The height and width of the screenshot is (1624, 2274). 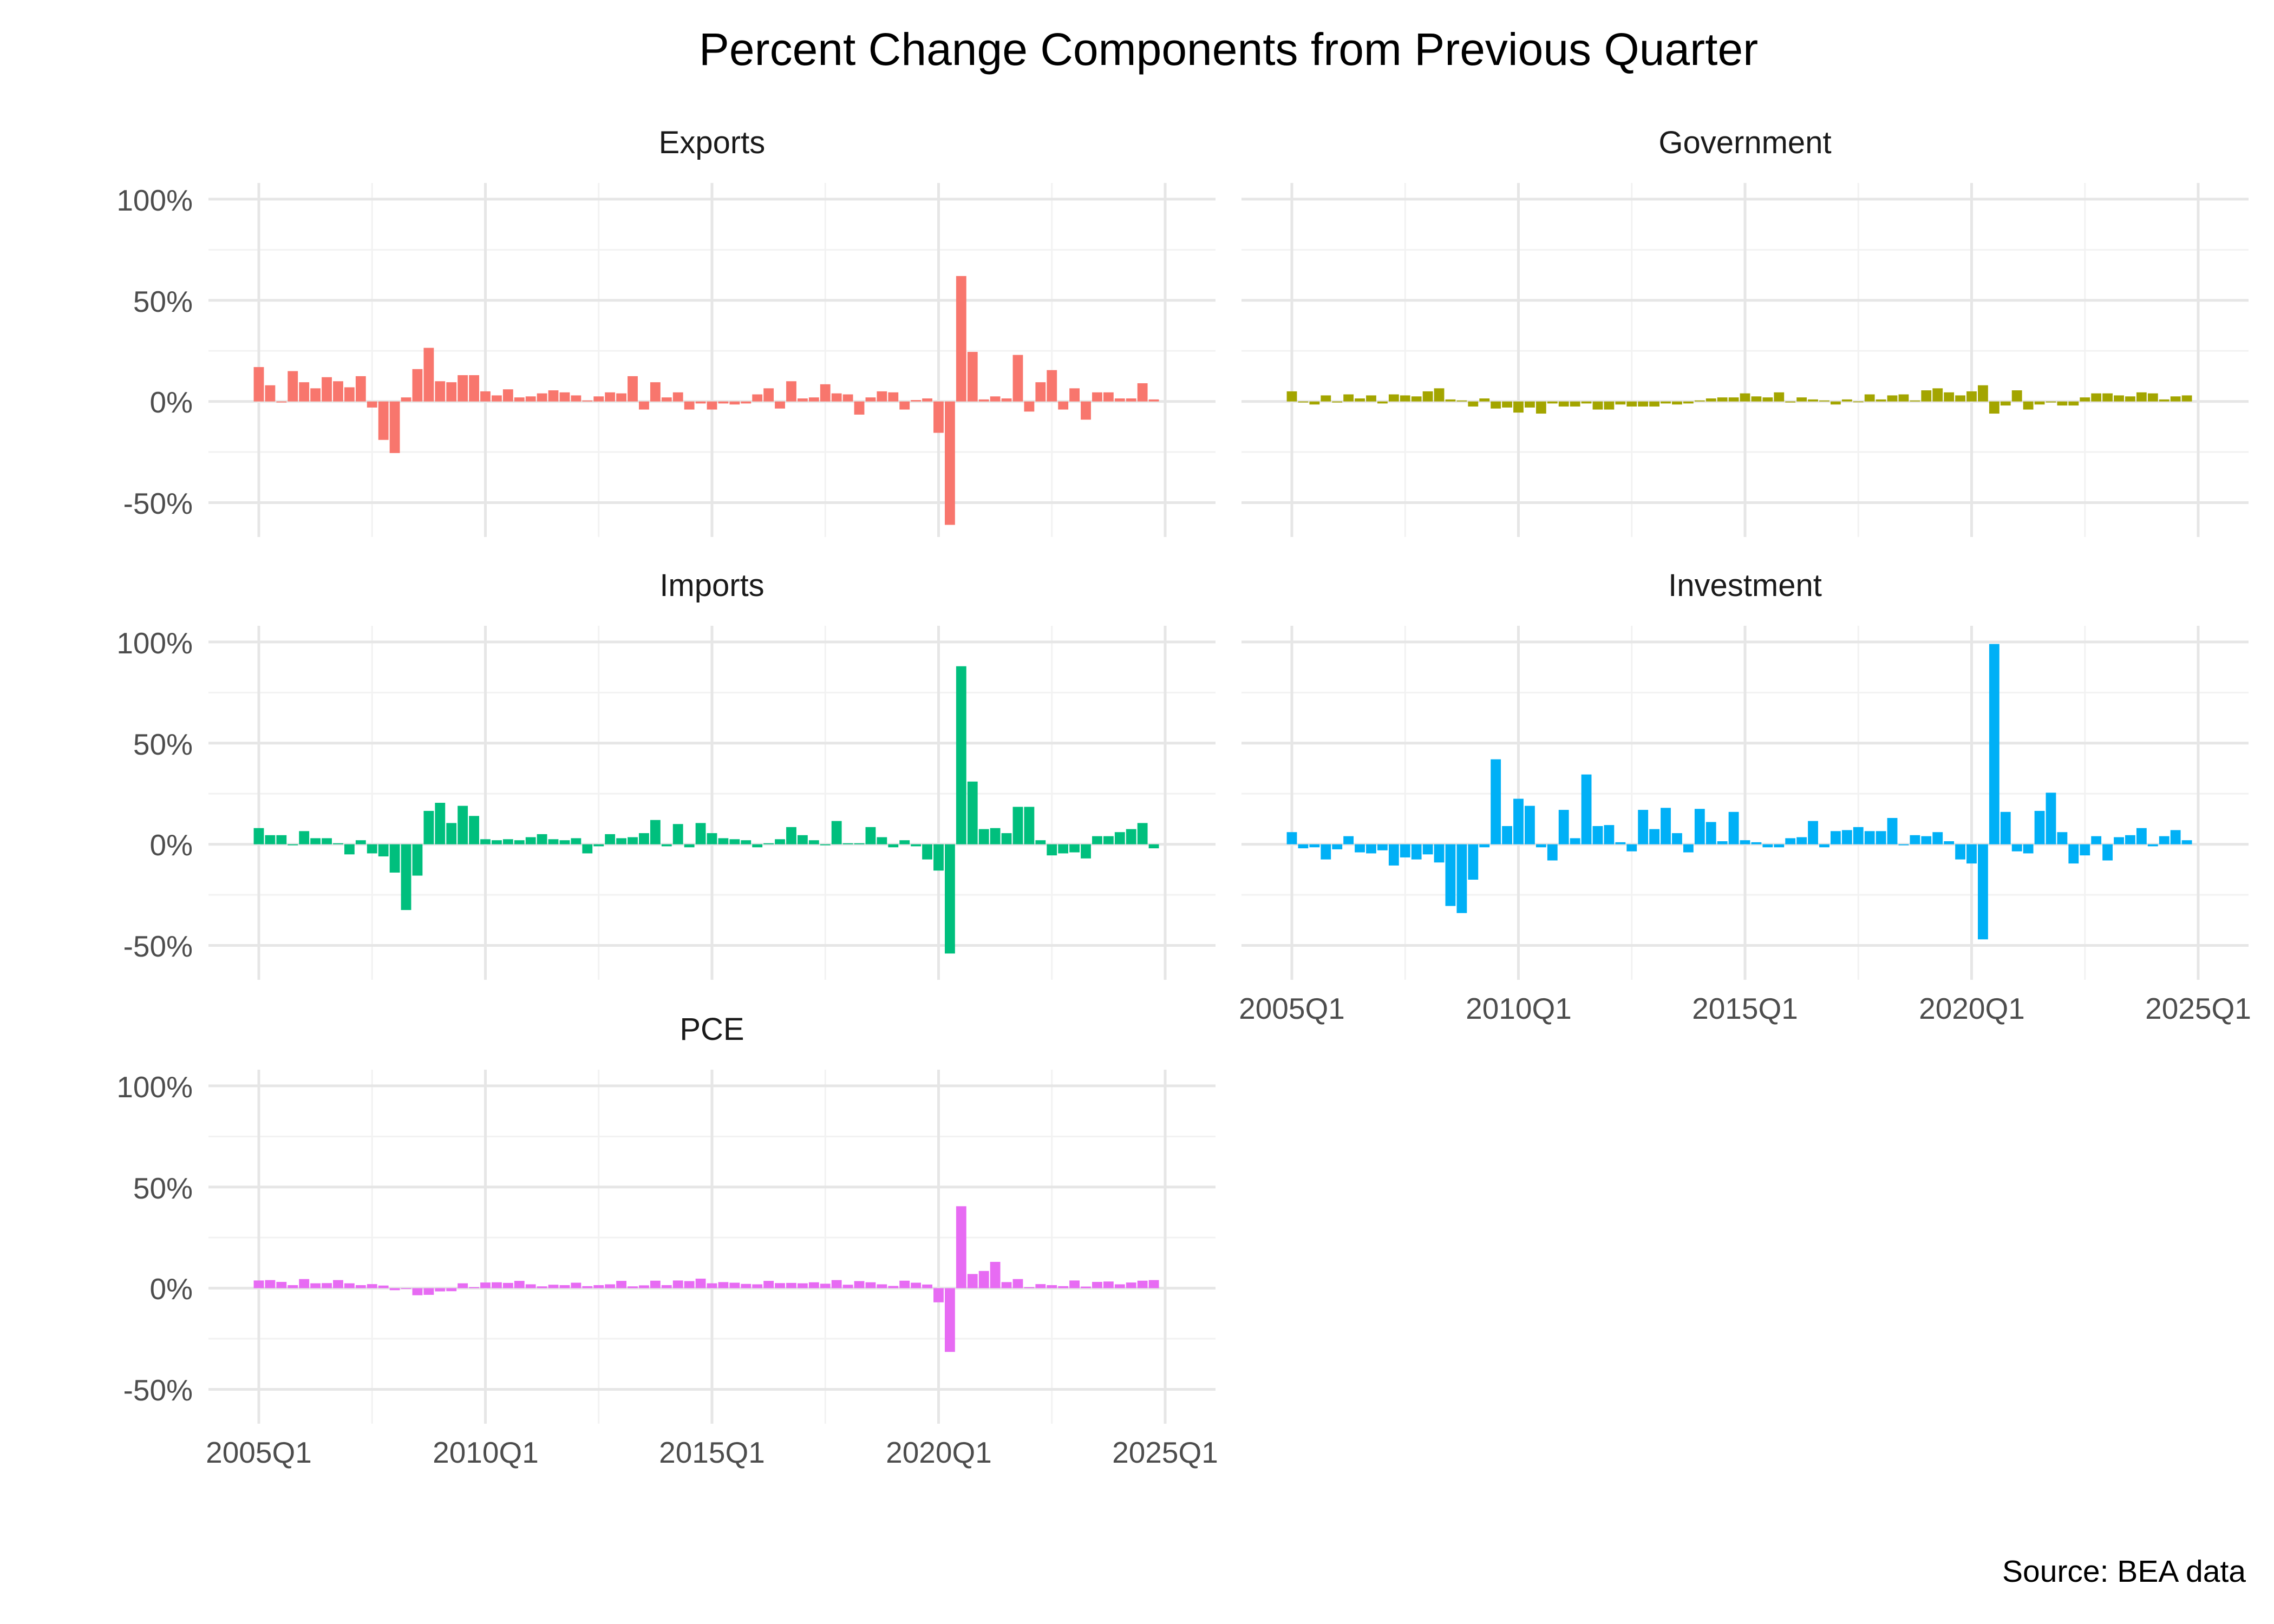 I want to click on y-axis-tick-label: -50%, so click(x=158, y=503).